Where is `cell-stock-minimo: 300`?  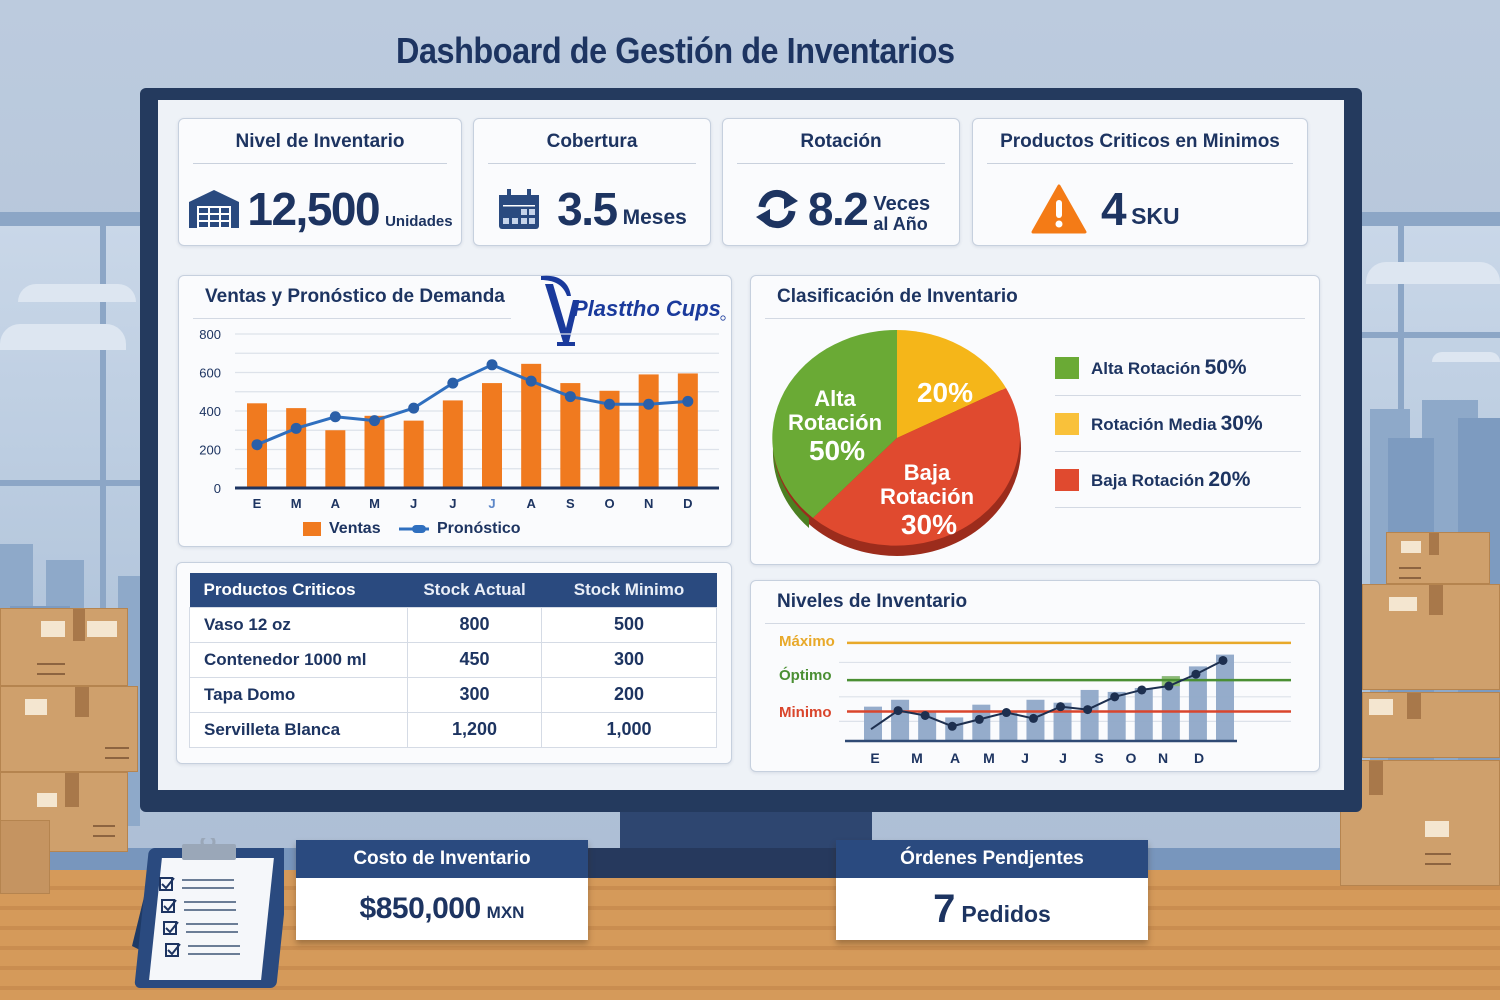
cell-stock-minimo: 300 is located at coordinates (629, 659).